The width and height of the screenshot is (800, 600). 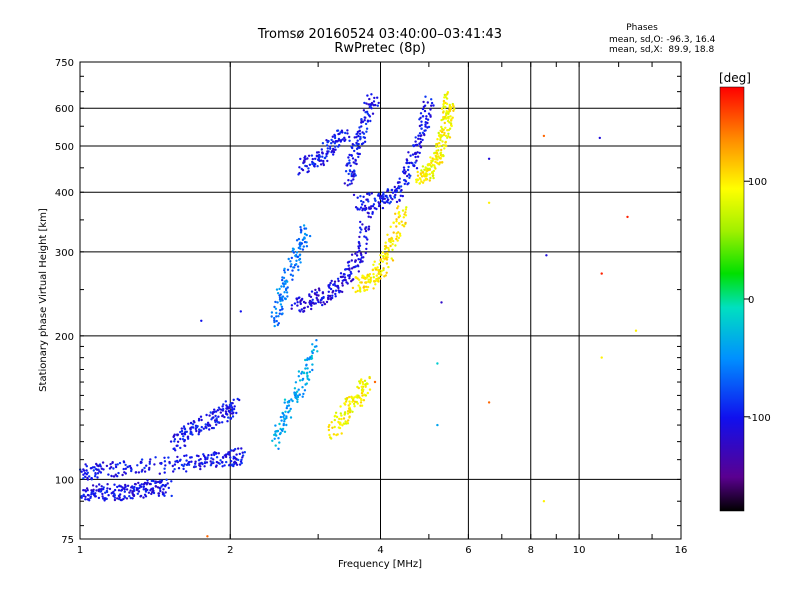 What do you see at coordinates (64, 337) in the screenshot?
I see `y-tick-label: 200` at bounding box center [64, 337].